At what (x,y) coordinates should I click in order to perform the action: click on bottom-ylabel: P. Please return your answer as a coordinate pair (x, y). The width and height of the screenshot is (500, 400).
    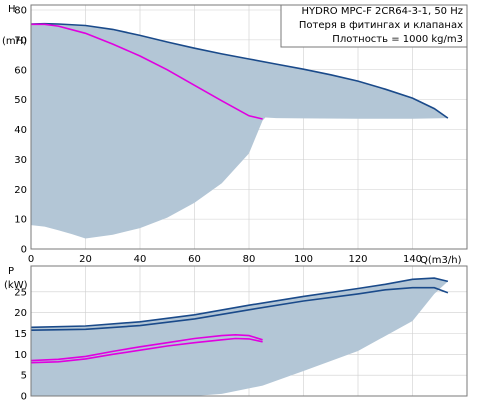
    Looking at the image, I should click on (11, 271).